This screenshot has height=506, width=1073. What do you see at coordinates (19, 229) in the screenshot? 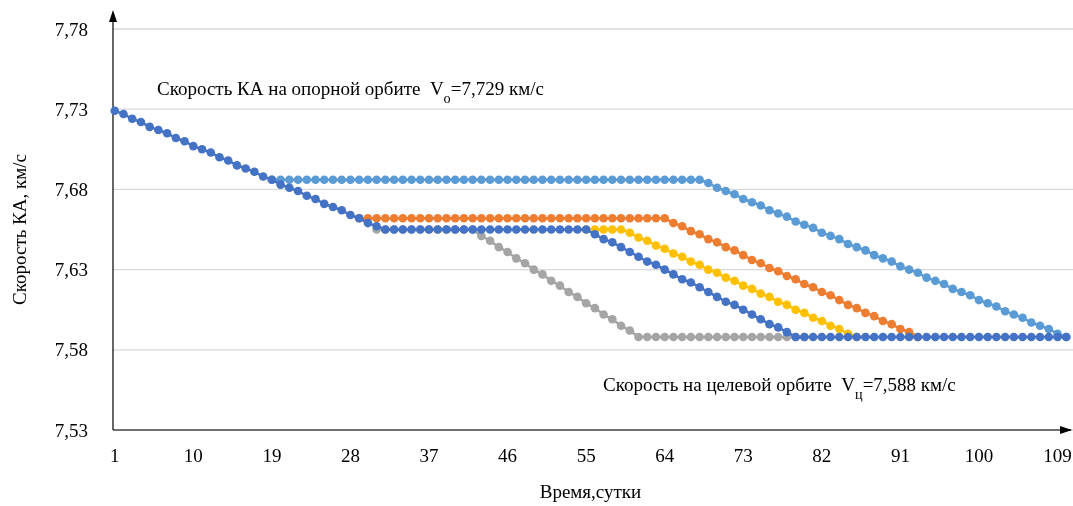
I see `y-axis-title: Скорость КА, км/с` at bounding box center [19, 229].